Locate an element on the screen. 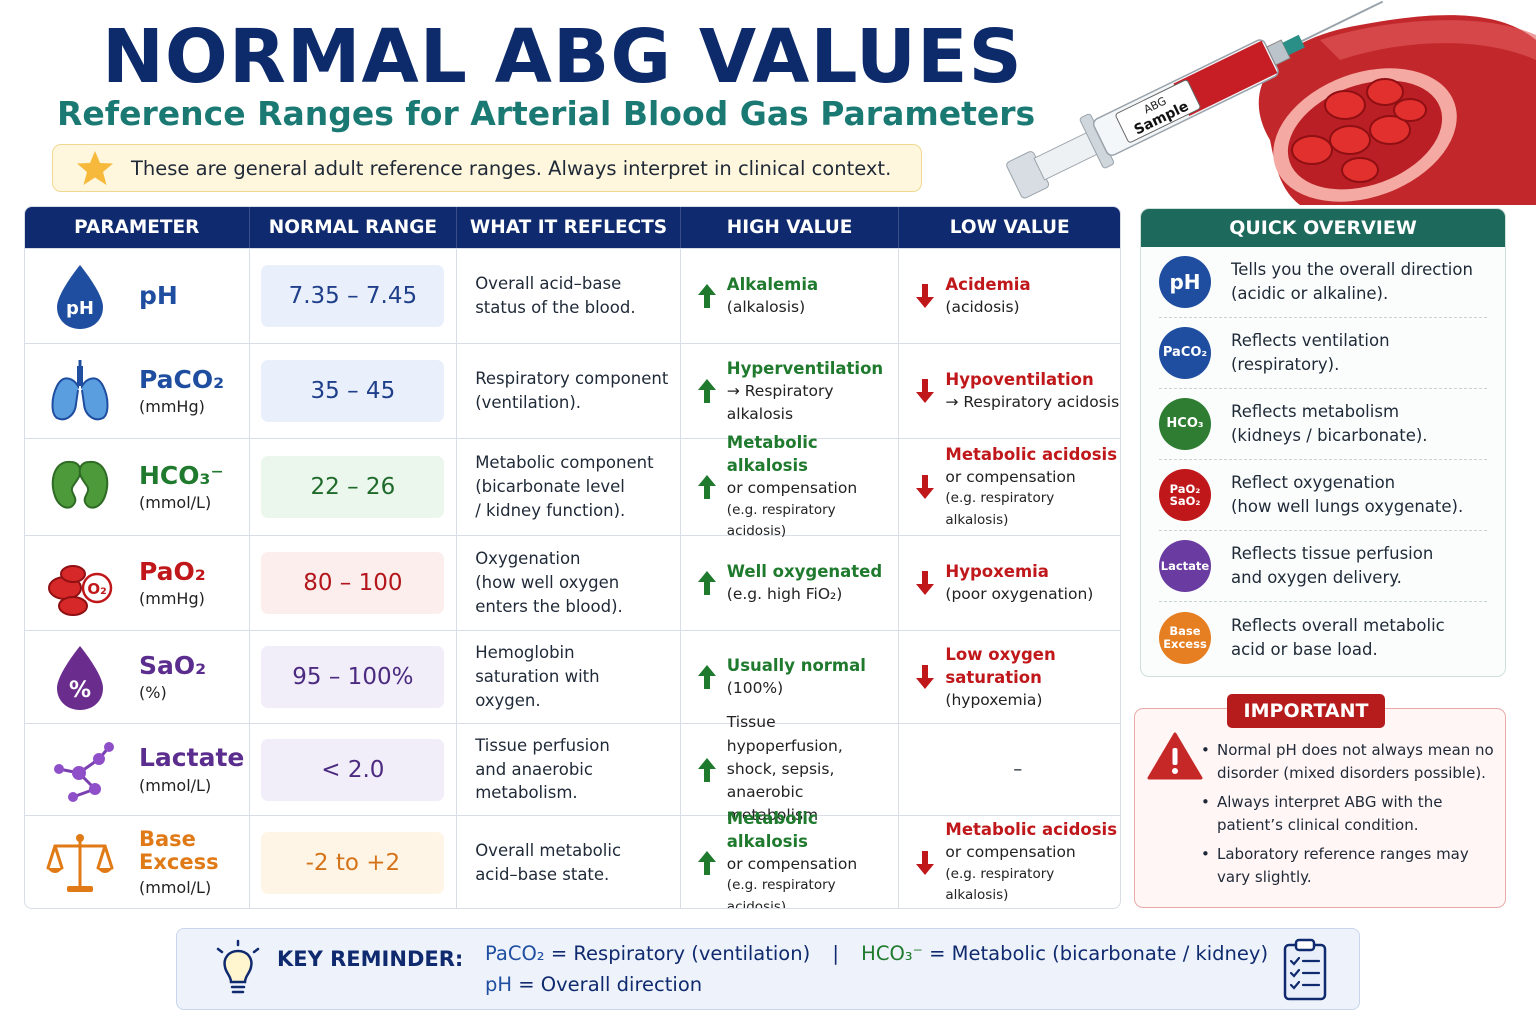  overview-badge: HCO₃ is located at coordinates (1185, 424).